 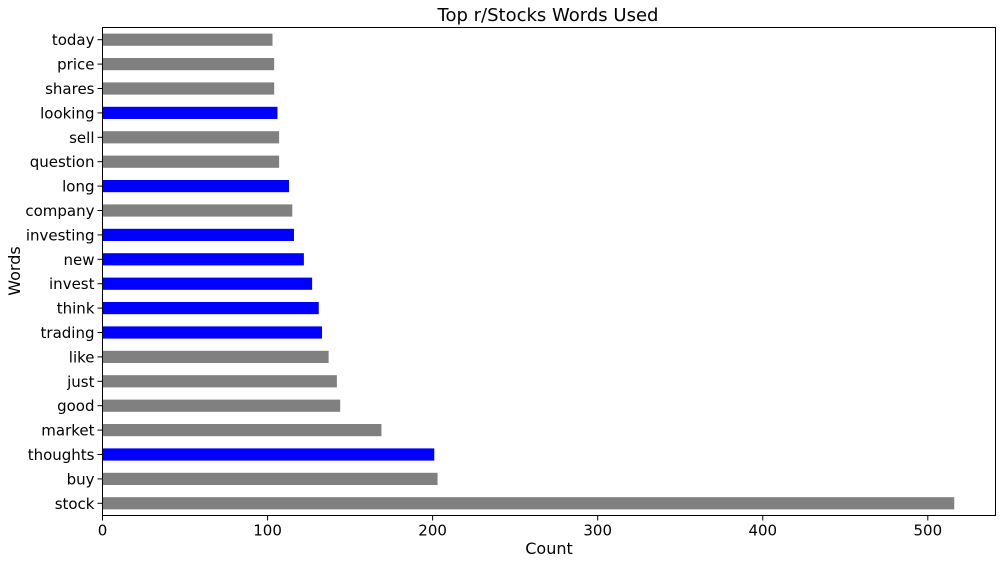 I want to click on bar-company, so click(x=197, y=210).